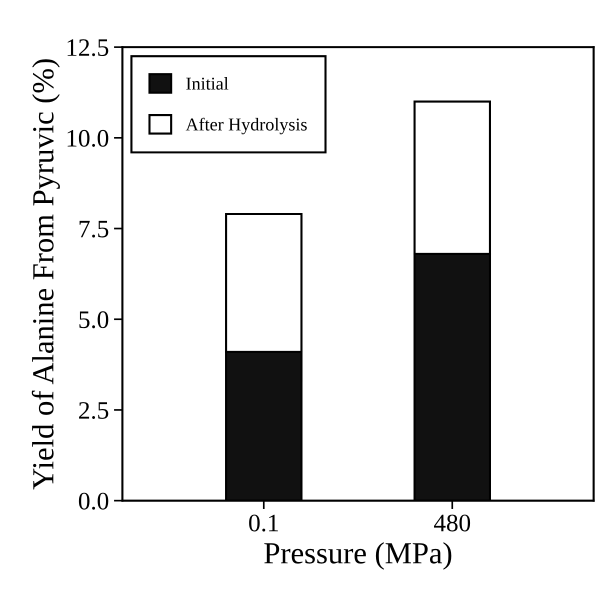  What do you see at coordinates (263, 523) in the screenshot?
I see `x-tick-label: 0.1` at bounding box center [263, 523].